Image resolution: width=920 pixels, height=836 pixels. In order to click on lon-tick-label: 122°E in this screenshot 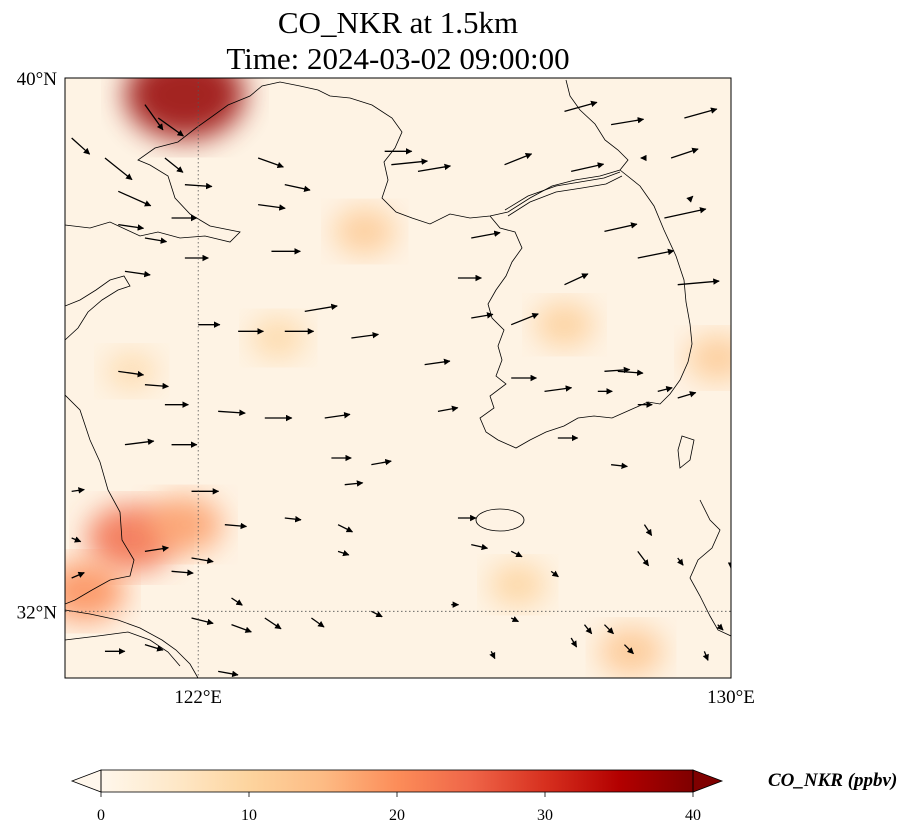, I will do `click(198, 697)`.